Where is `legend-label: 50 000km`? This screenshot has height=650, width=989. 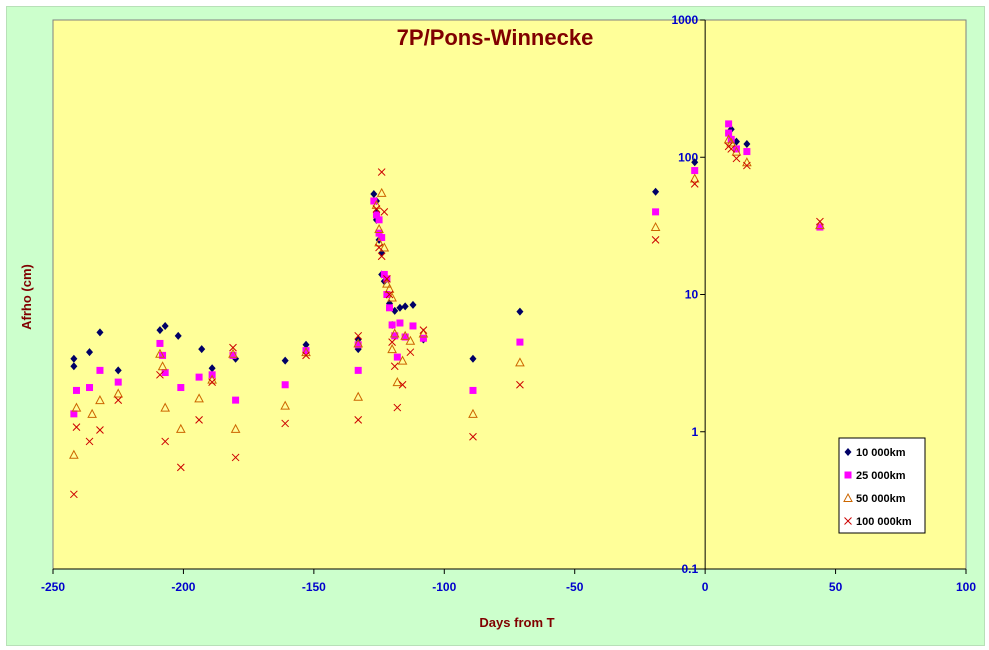 legend-label: 50 000km is located at coordinates (881, 499).